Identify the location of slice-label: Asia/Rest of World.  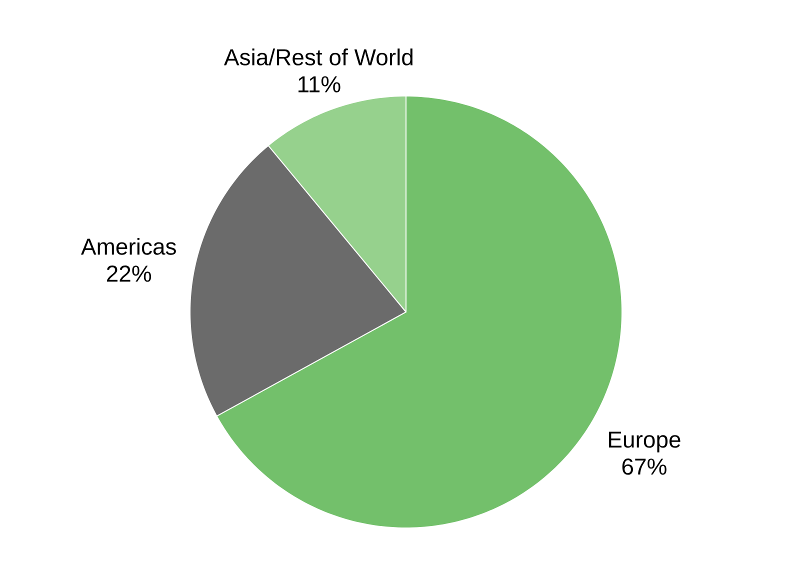
(318, 57).